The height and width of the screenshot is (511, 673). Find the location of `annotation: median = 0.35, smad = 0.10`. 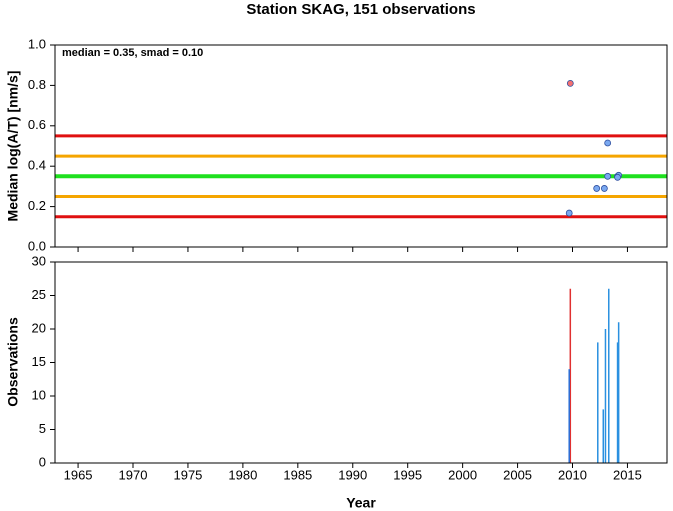

annotation: median = 0.35, smad = 0.10 is located at coordinates (132, 53).